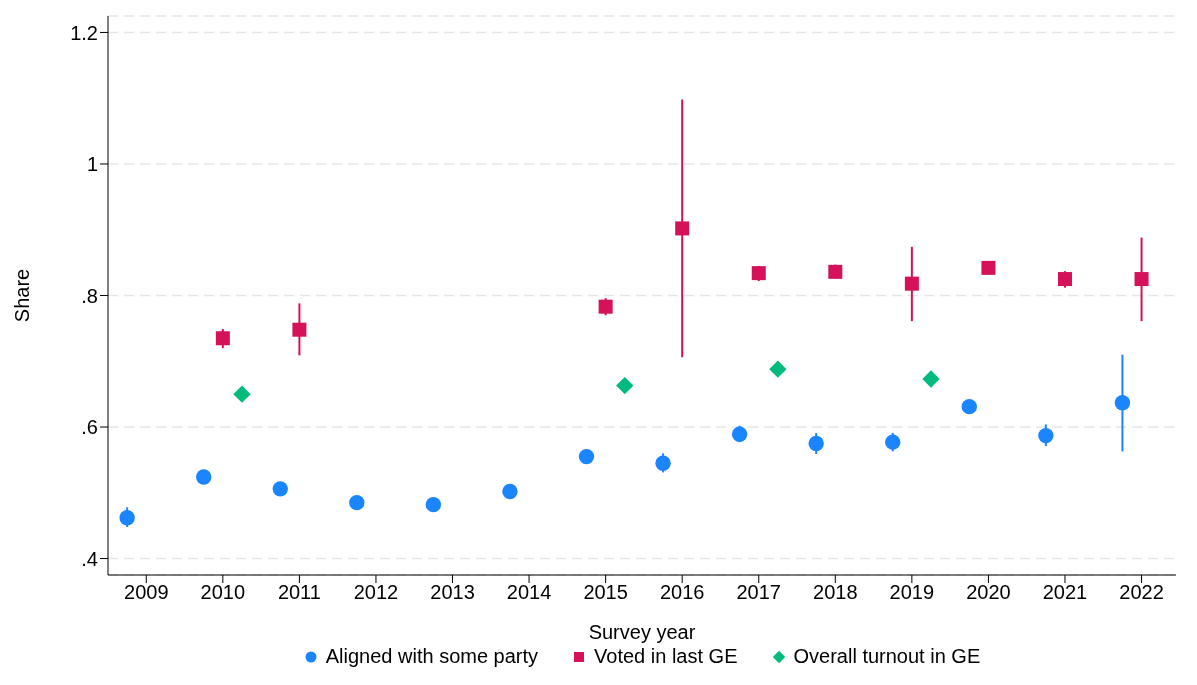 This screenshot has width=1197, height=685. What do you see at coordinates (89, 295) in the screenshot?
I see `y-tick-label: .8` at bounding box center [89, 295].